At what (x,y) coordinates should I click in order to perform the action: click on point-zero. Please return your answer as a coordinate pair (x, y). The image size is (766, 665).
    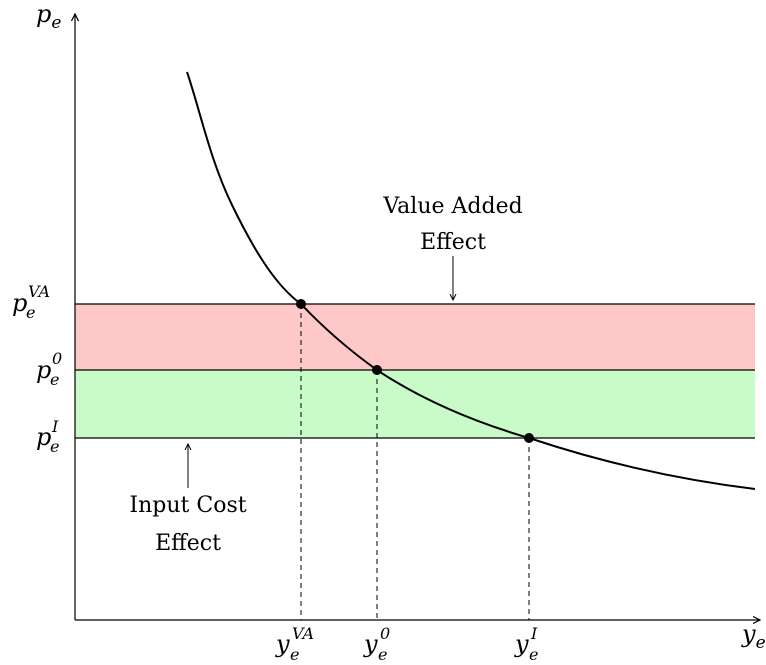
    Looking at the image, I should click on (377, 370).